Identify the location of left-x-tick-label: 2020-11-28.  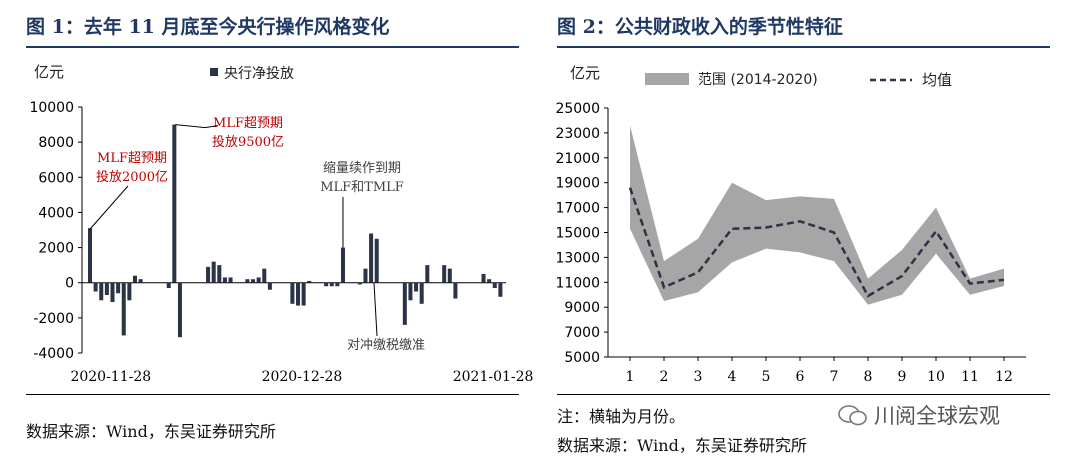
(110, 377).